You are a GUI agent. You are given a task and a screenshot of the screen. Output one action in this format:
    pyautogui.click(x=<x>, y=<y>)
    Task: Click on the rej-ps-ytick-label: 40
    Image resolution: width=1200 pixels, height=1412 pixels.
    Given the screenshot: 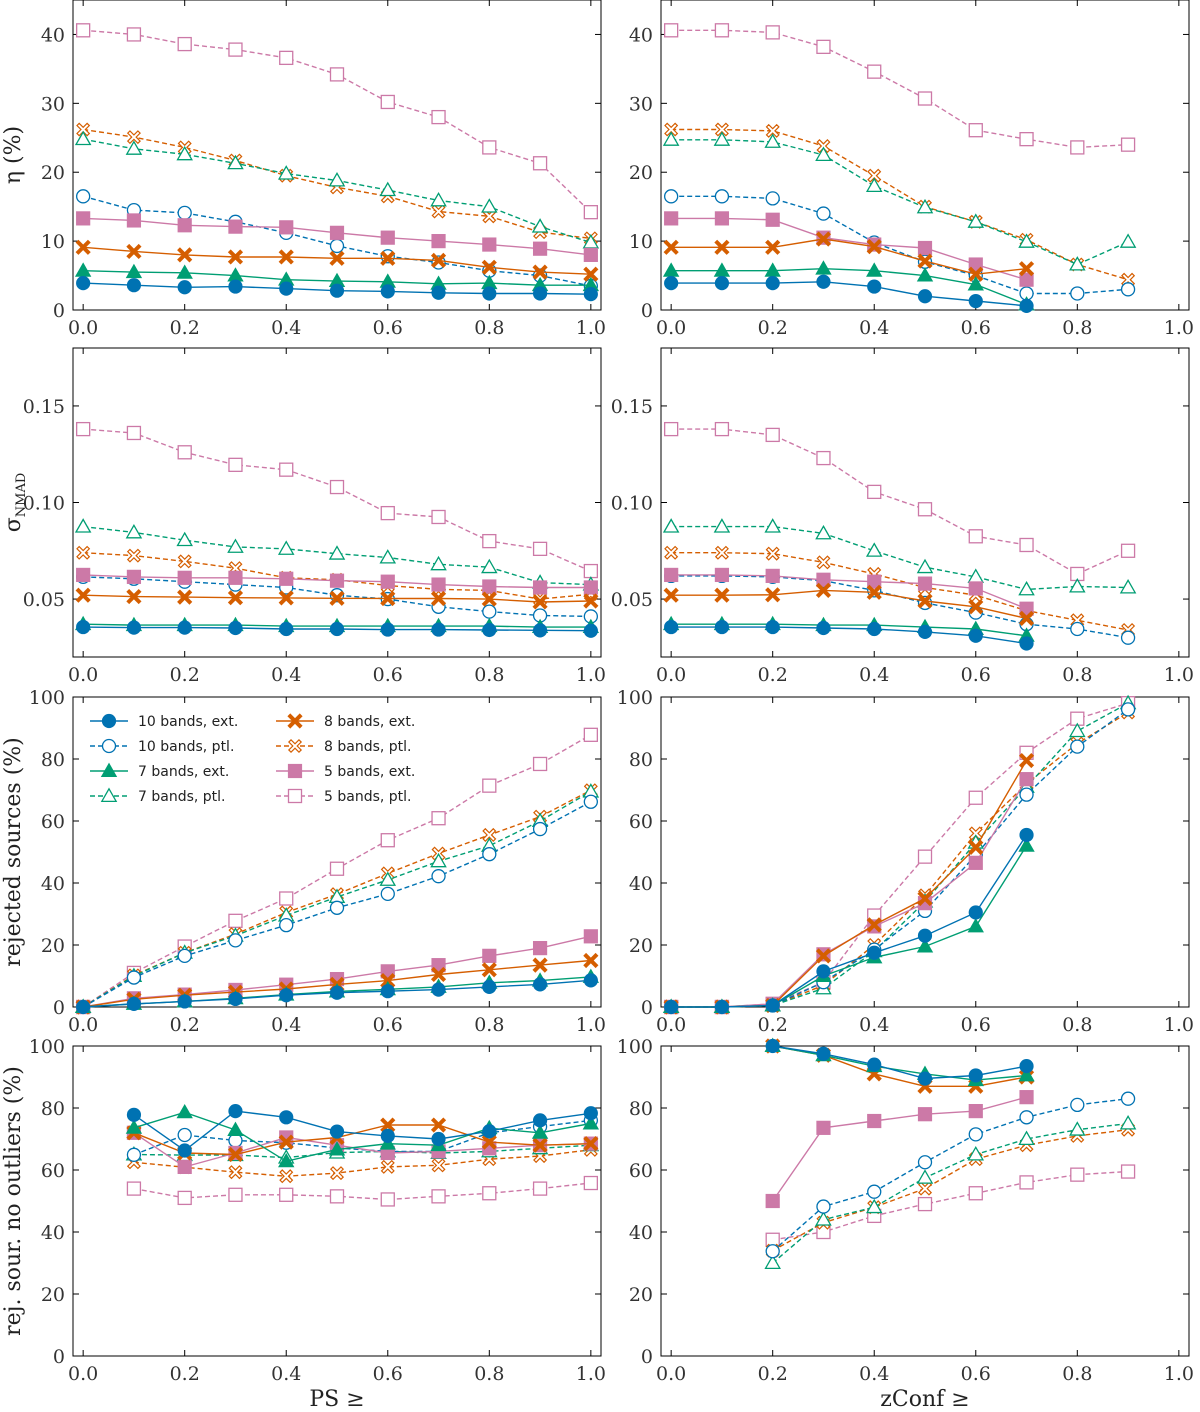 What is the action you would take?
    pyautogui.click(x=53, y=884)
    